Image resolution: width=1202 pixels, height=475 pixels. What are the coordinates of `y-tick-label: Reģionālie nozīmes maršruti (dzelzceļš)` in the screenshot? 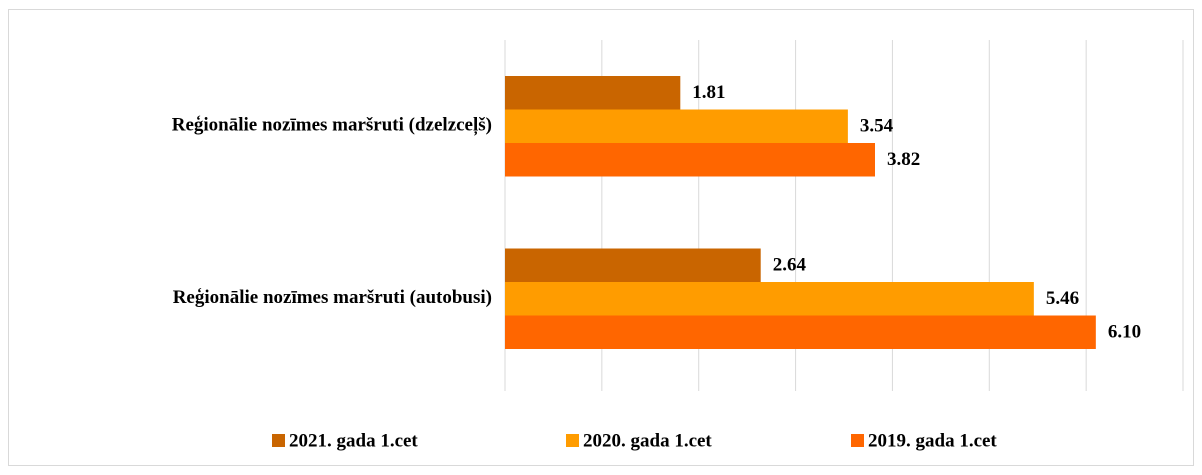 It's located at (332, 125).